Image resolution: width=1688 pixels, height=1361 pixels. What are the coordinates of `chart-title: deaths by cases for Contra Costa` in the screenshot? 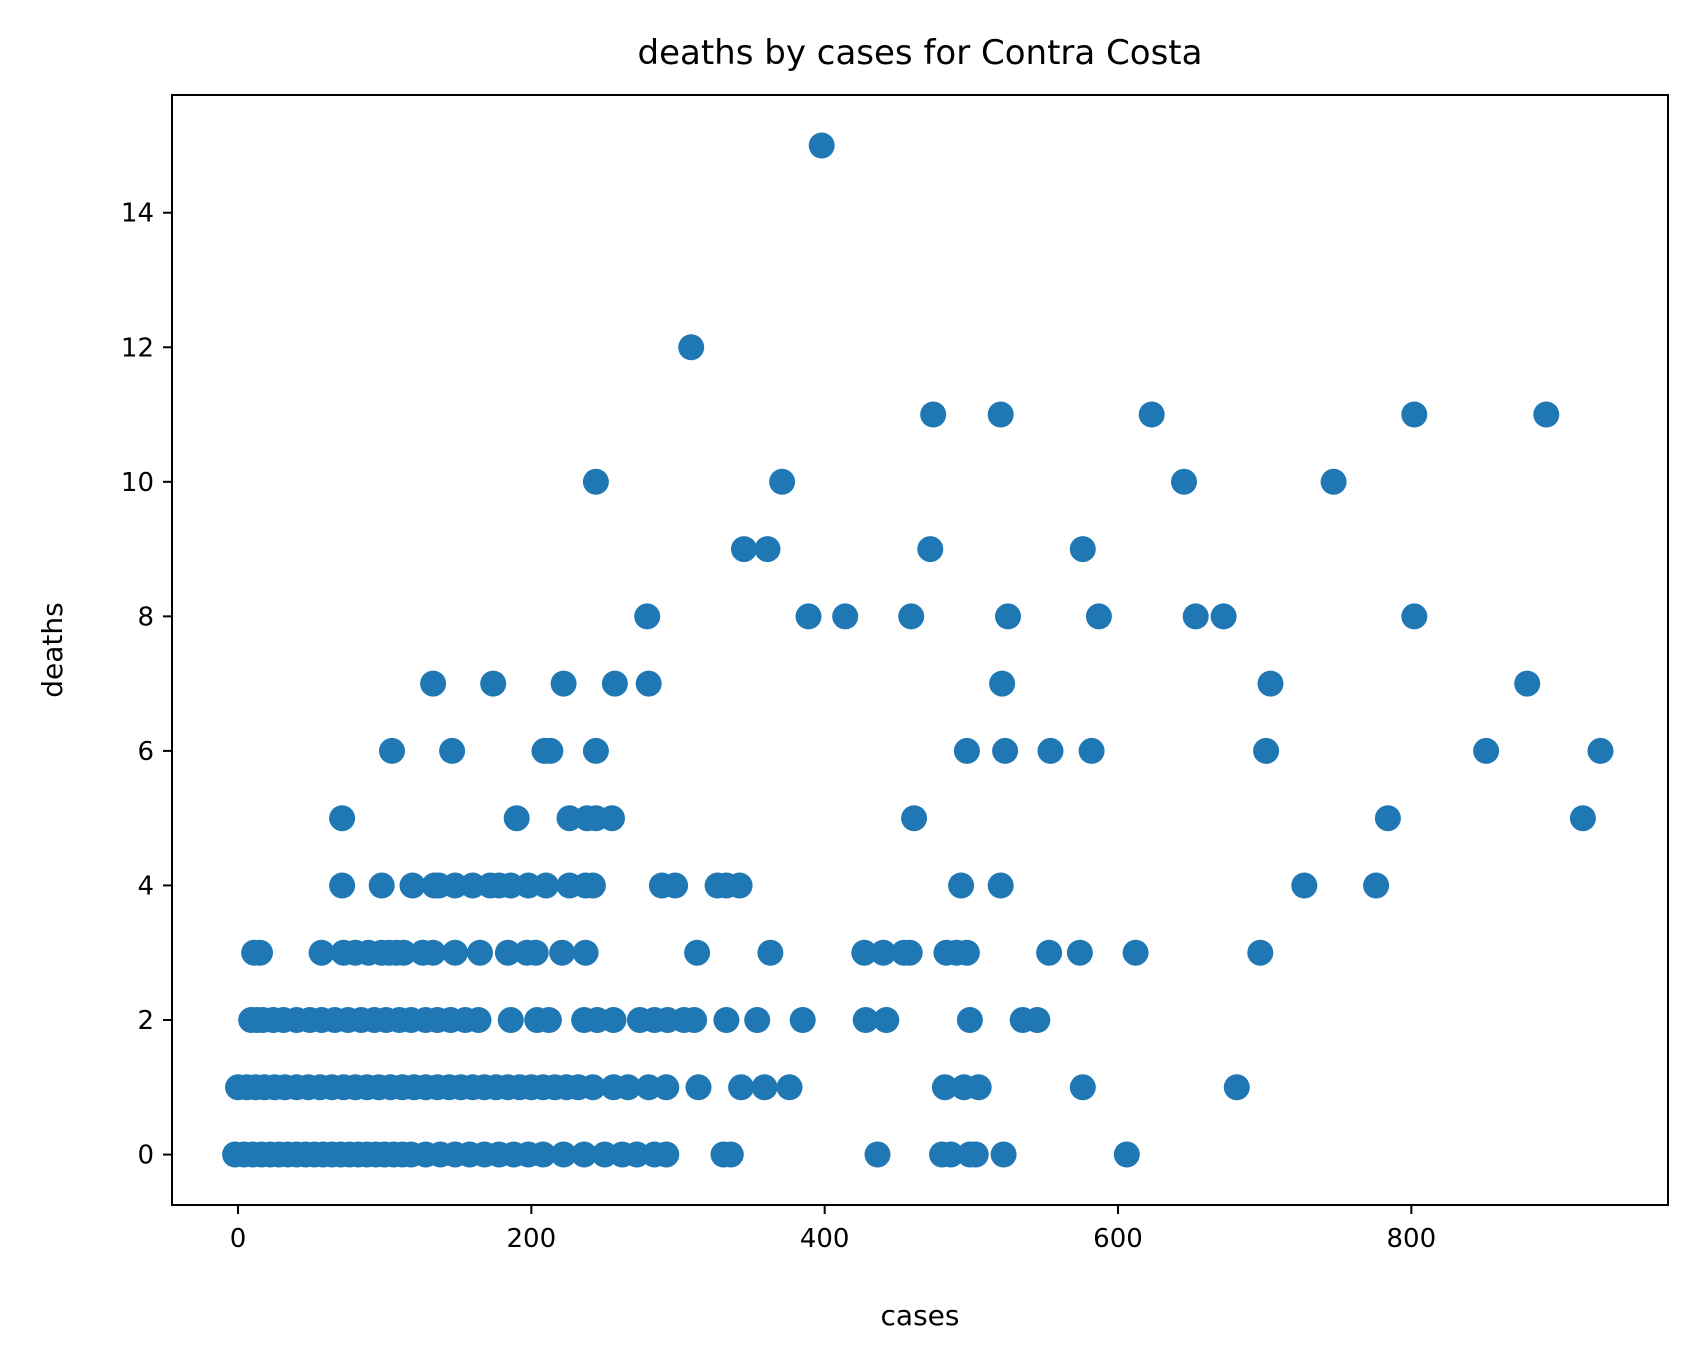 It's located at (920, 53).